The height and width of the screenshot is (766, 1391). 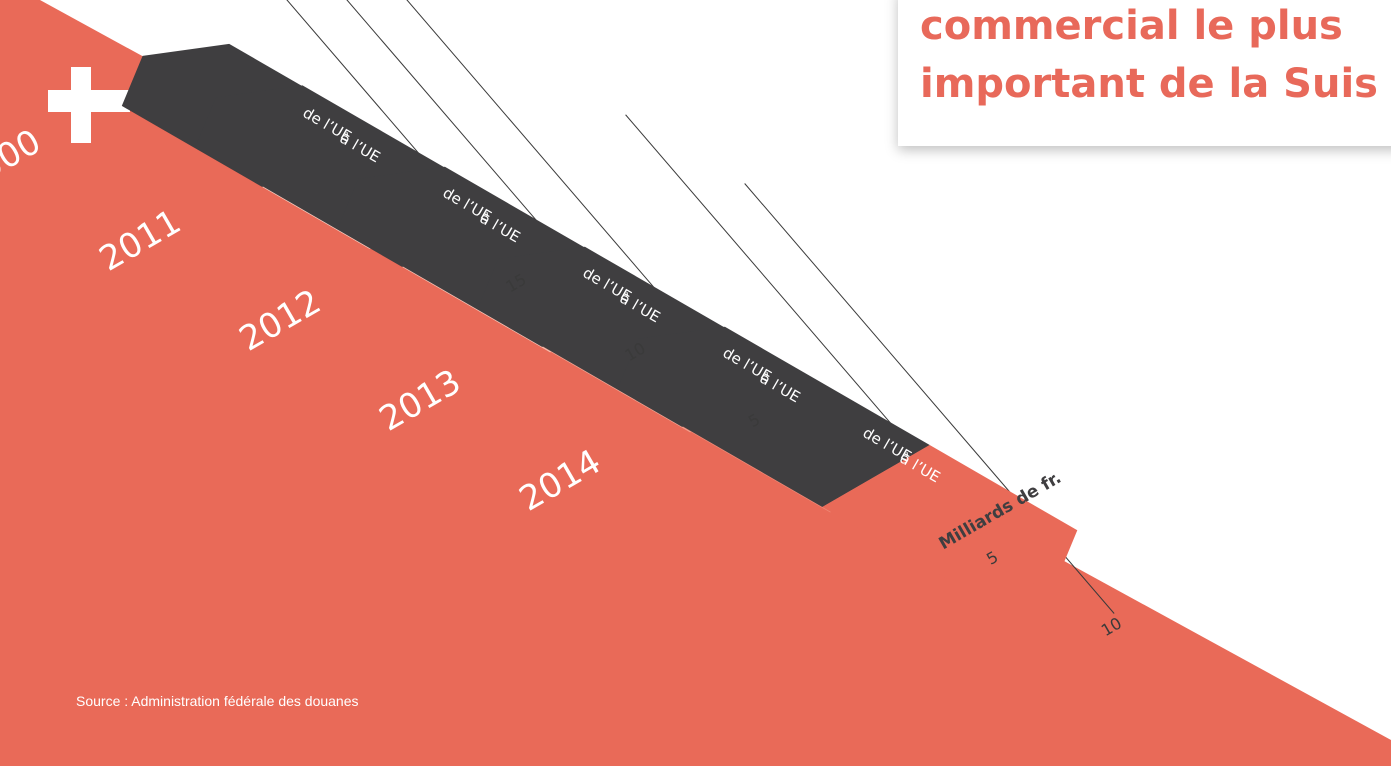 What do you see at coordinates (89, 105) in the screenshot?
I see `swiss-cross-icon` at bounding box center [89, 105].